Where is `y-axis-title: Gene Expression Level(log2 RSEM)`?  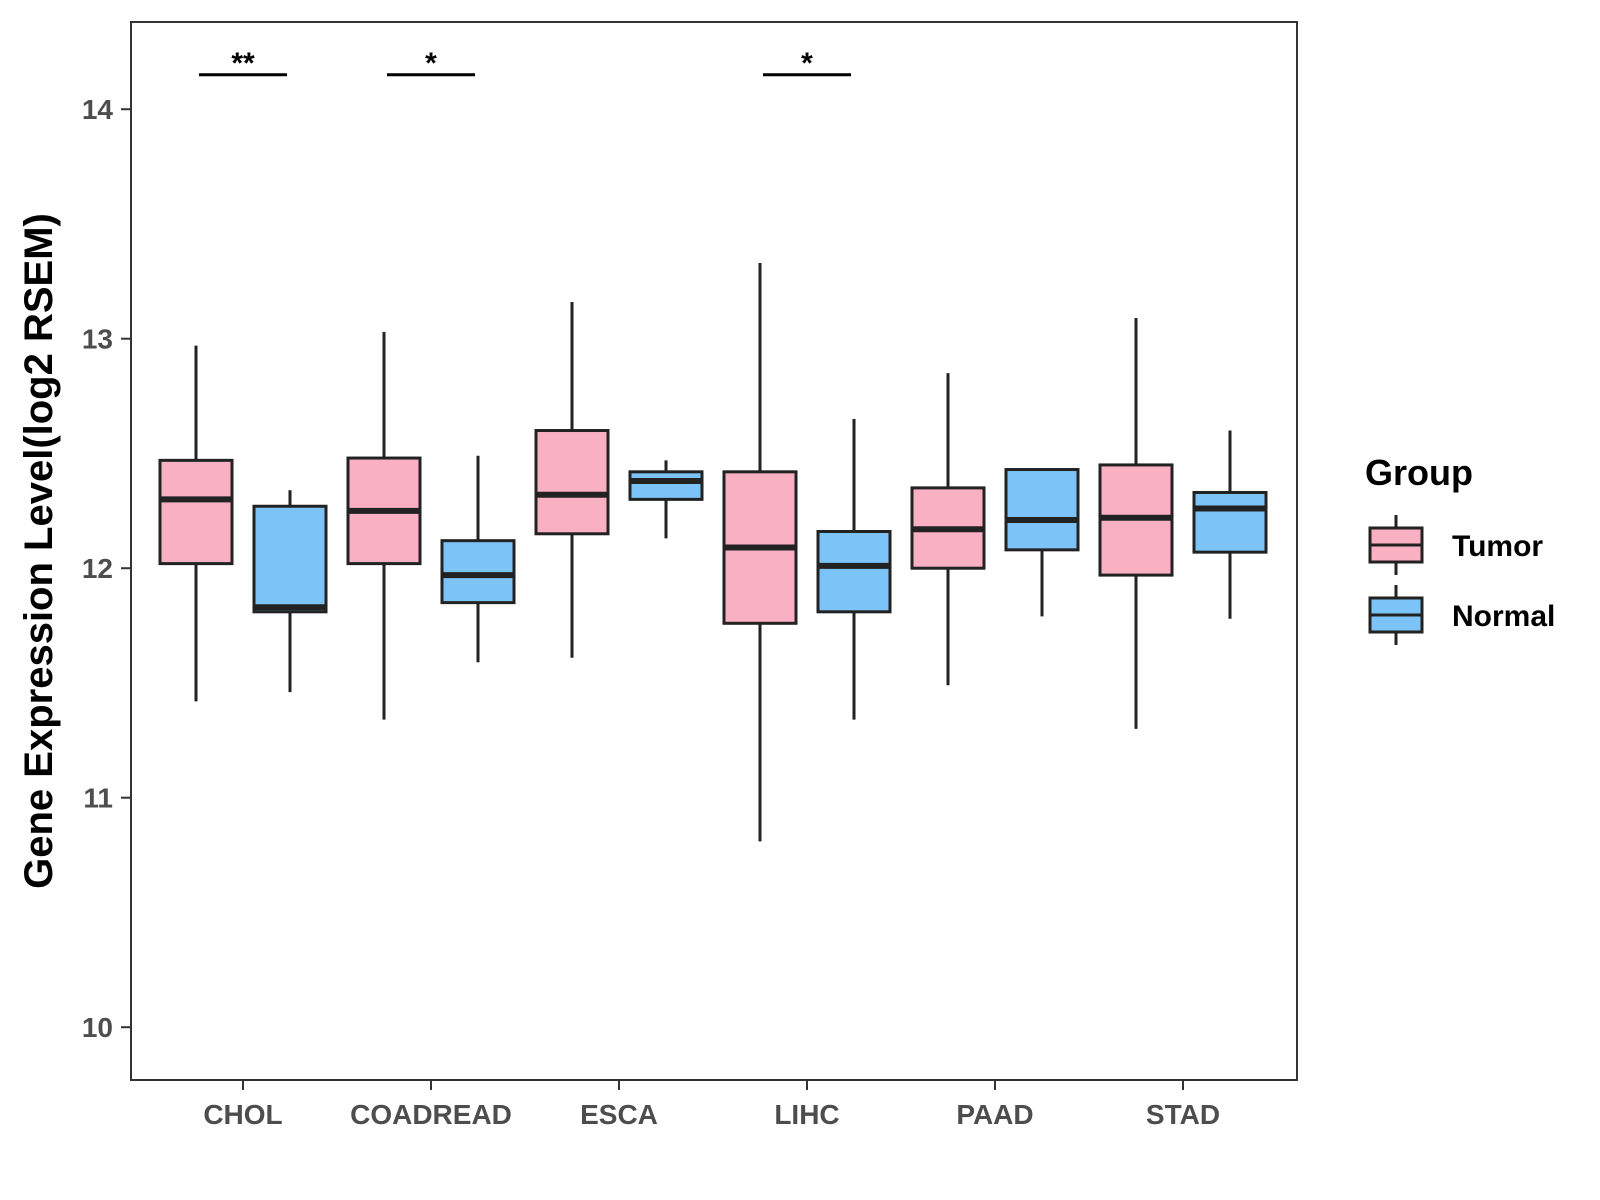 y-axis-title: Gene Expression Level(log2 RSEM) is located at coordinates (39, 551).